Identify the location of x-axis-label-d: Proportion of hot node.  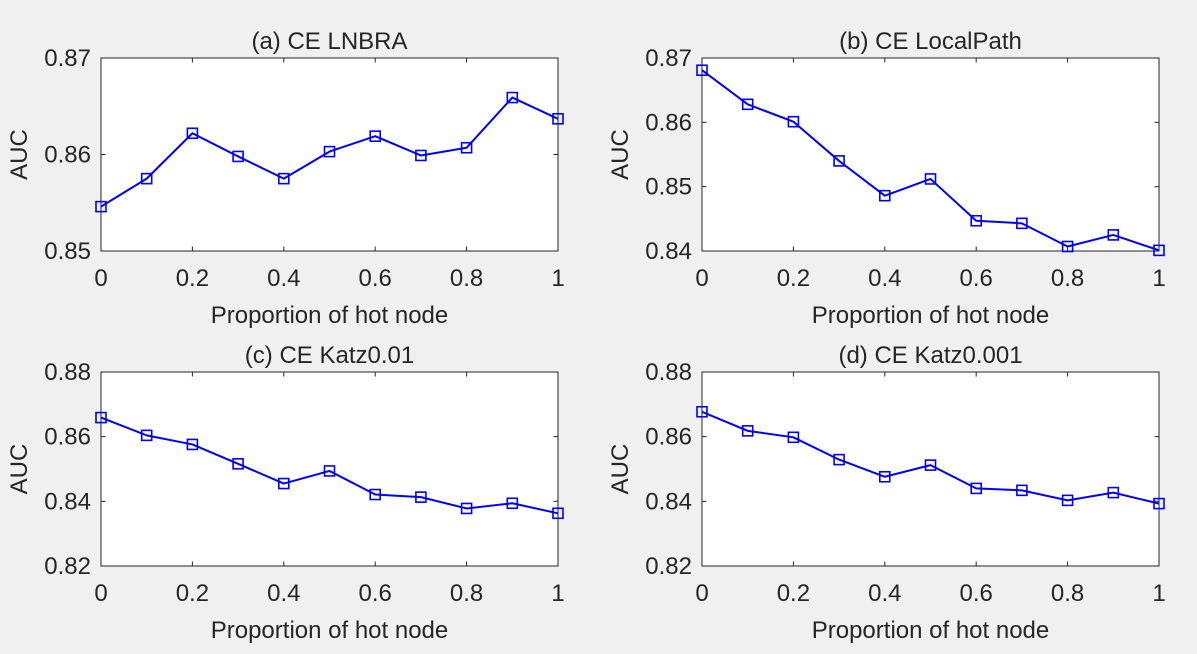
(931, 630).